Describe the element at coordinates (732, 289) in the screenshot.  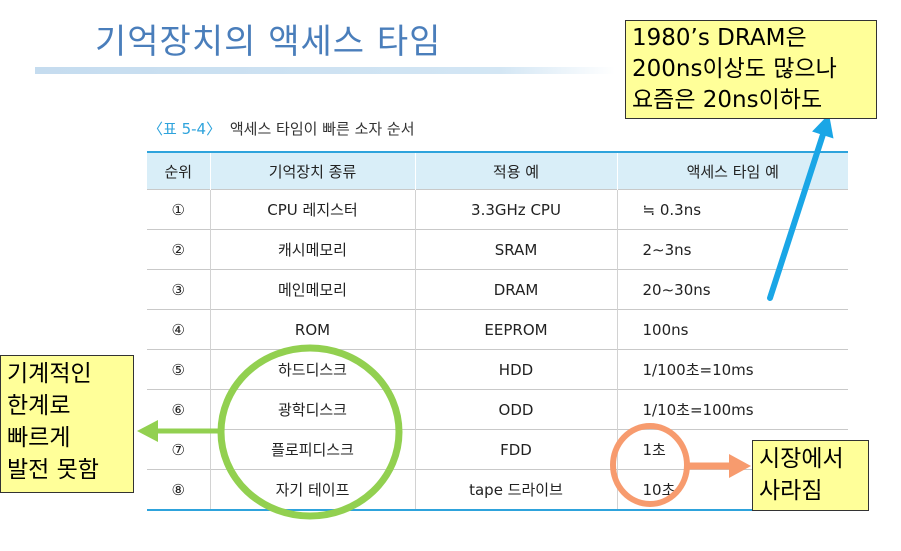
I see `access-time-cell: 20∼30ns` at that location.